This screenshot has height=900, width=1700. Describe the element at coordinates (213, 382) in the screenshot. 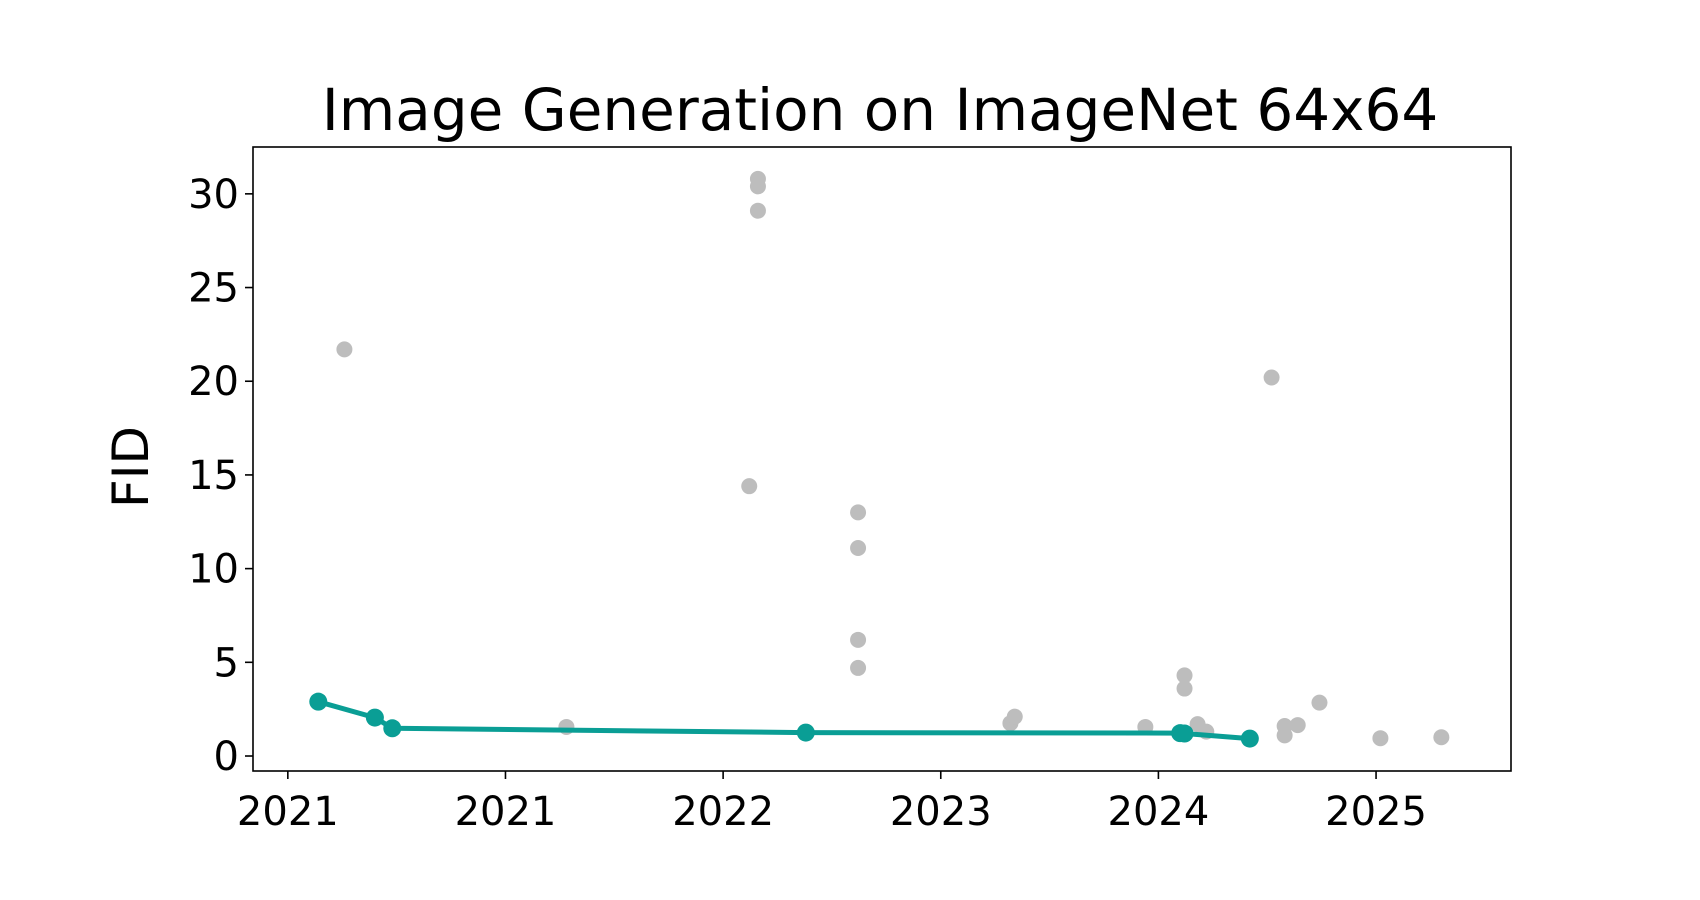

I see `y-tick-label: 20` at that location.